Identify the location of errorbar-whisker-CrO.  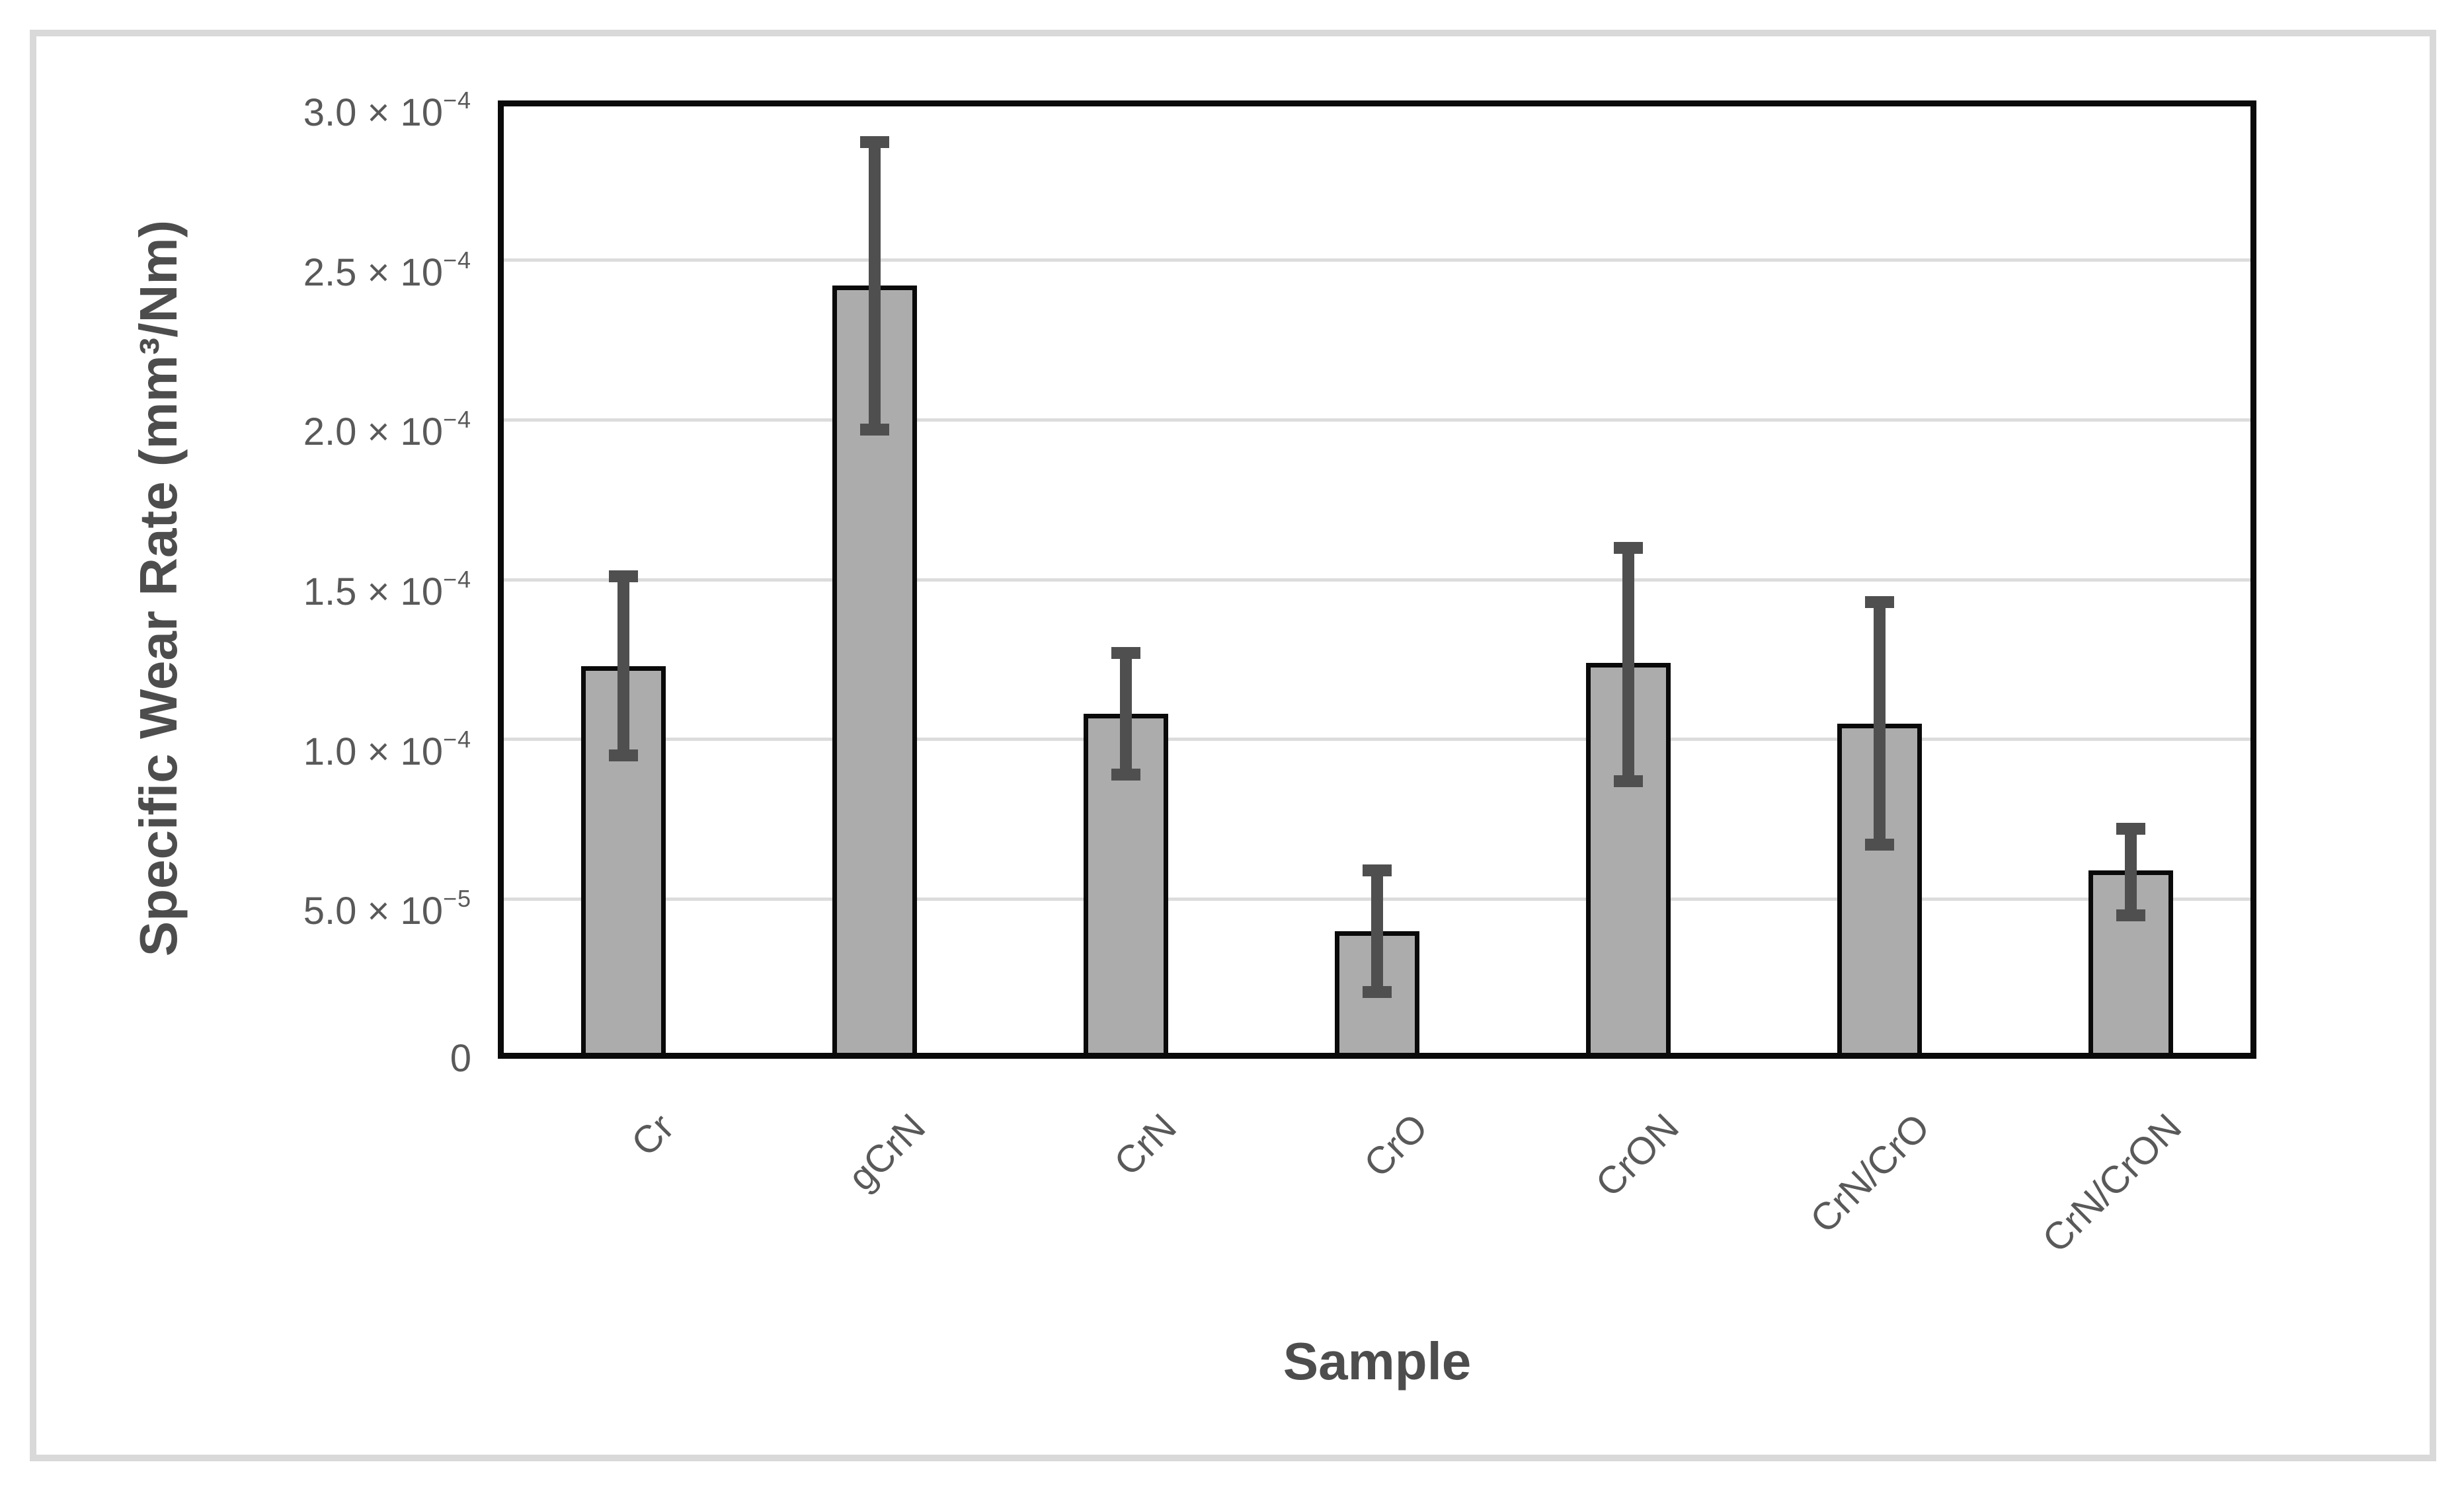
(1377, 931).